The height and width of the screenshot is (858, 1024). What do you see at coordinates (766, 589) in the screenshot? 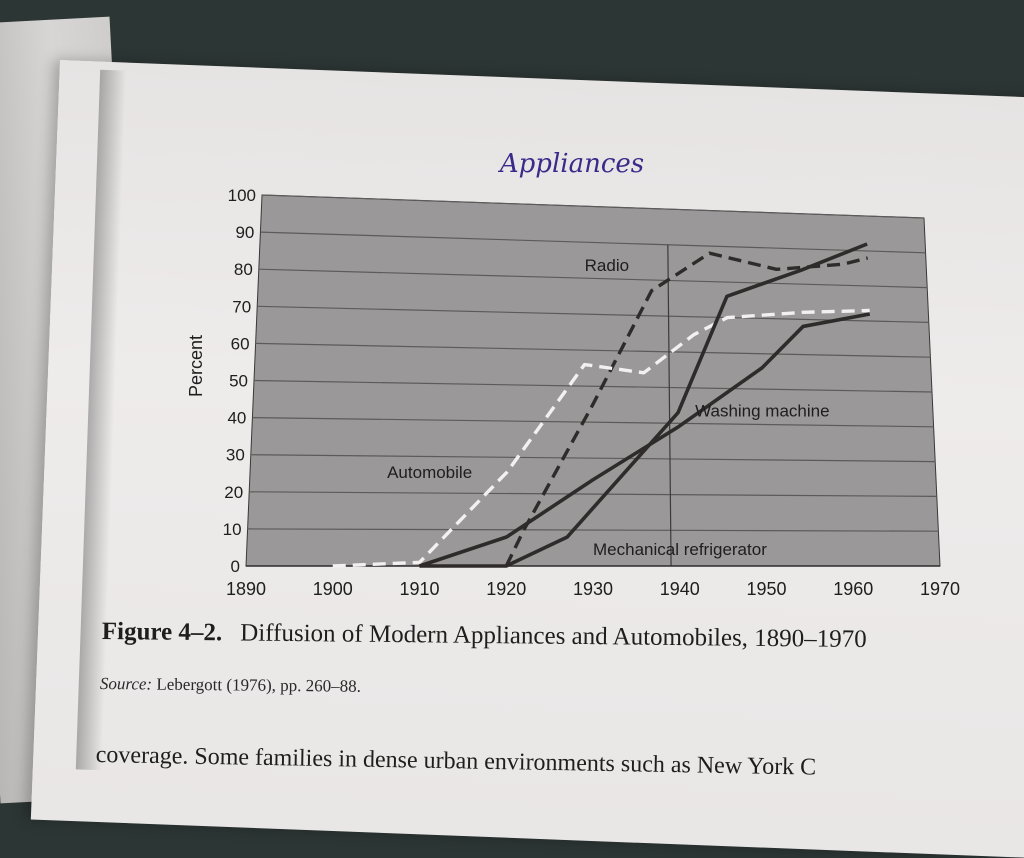
I see `x-tick-label: 1950` at bounding box center [766, 589].